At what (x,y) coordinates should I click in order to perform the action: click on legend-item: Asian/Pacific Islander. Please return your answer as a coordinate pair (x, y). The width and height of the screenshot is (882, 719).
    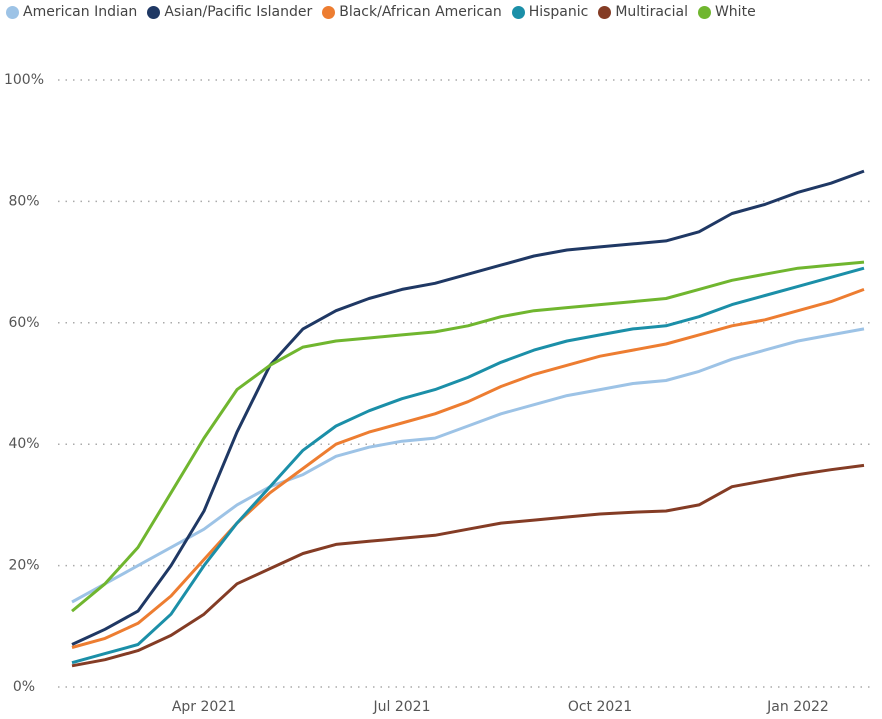
    Looking at the image, I should click on (229, 12).